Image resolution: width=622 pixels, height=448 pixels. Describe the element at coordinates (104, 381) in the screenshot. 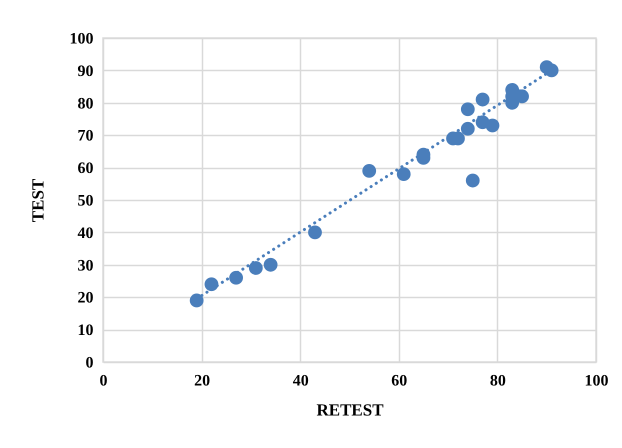

I see `x-tick-label: 0` at that location.